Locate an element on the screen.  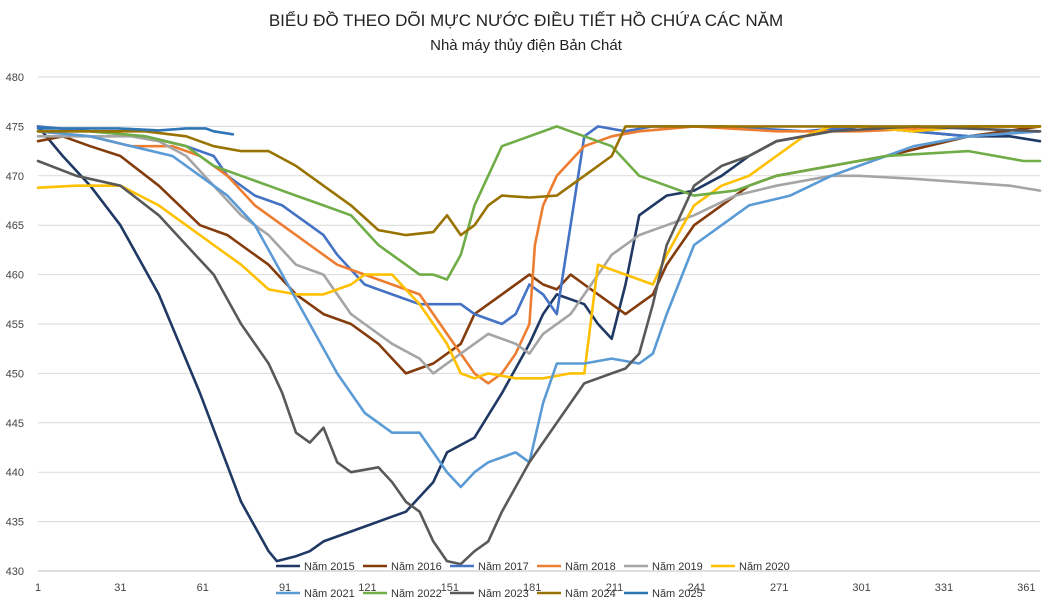
x-tick-label: 181 is located at coordinates (532, 588).